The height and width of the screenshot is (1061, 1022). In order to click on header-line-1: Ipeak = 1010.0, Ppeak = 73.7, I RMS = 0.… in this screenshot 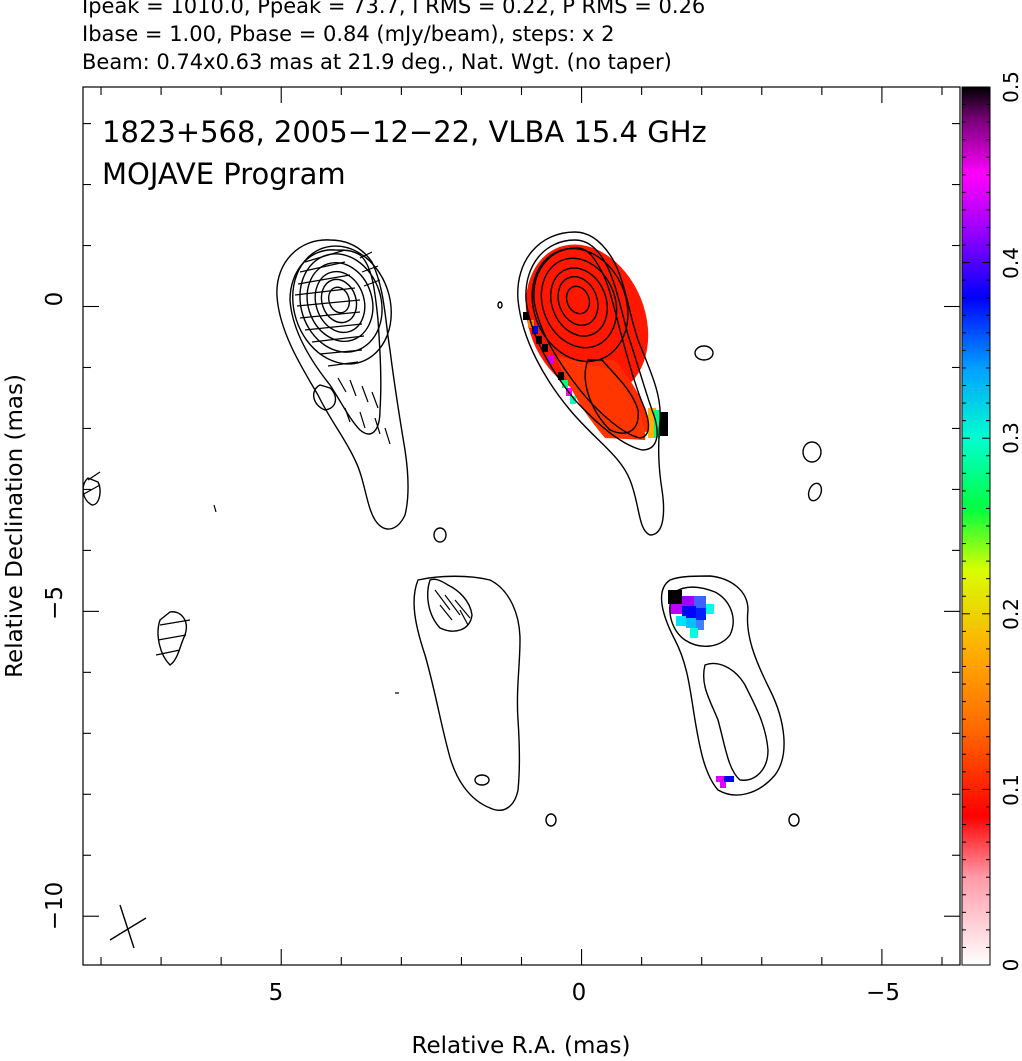, I will do `click(394, 9)`.